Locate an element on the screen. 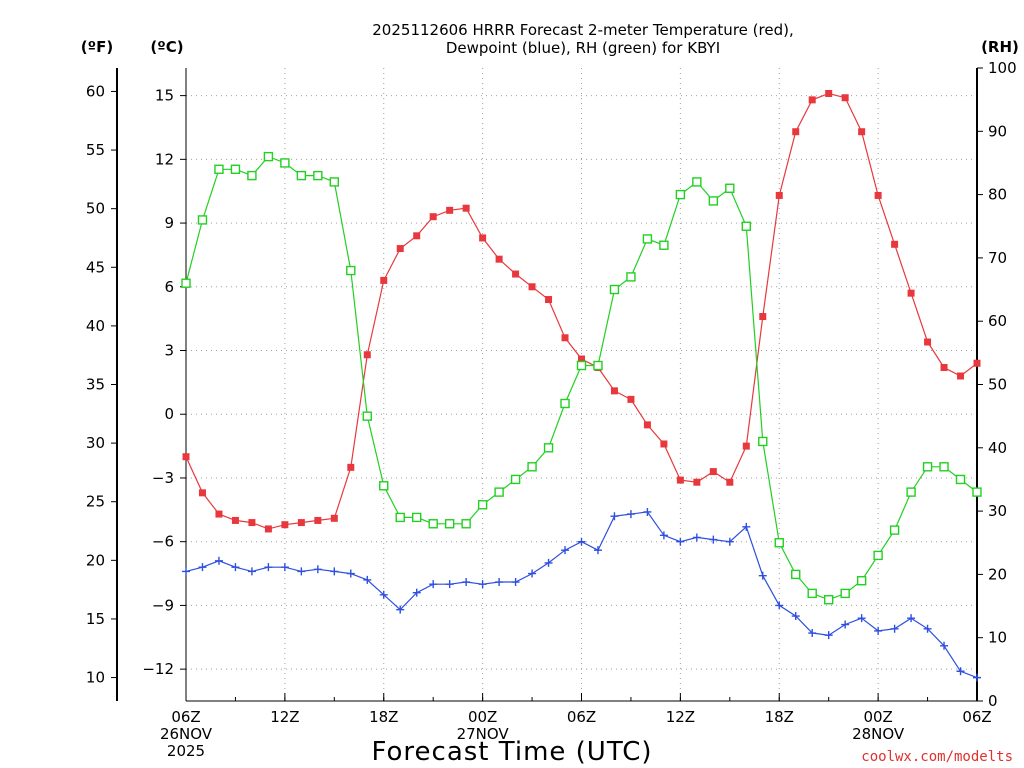  fahrenheit-tick-label: 25 is located at coordinates (95, 502).